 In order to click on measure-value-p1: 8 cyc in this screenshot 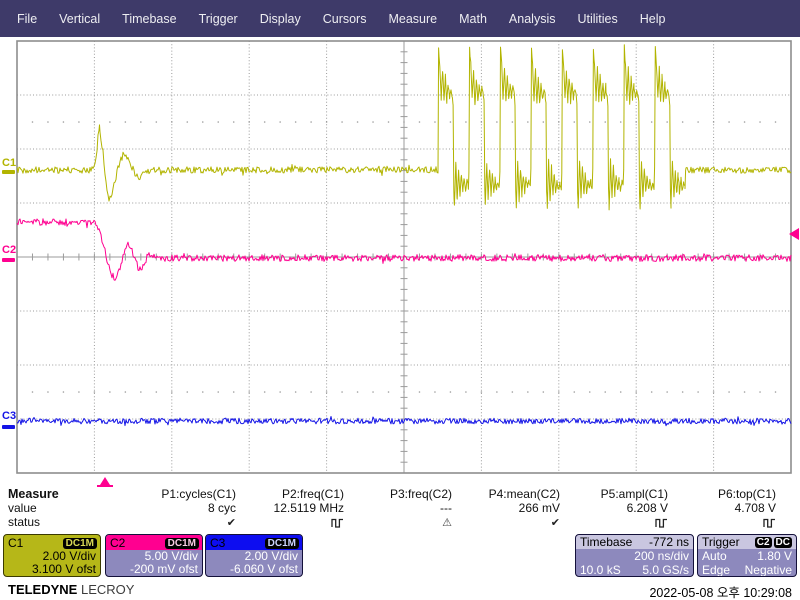, I will do `click(221, 508)`.